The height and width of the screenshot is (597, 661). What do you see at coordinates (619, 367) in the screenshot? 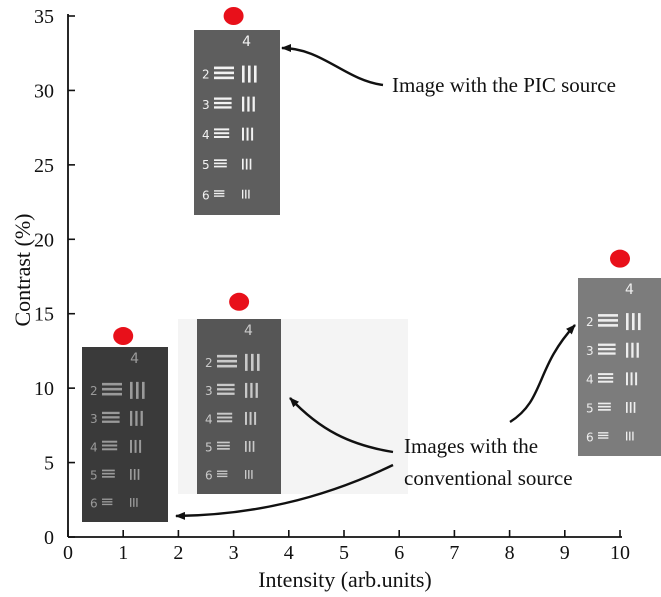
I see `resolution-target-image: 4 2 3 4 5 6` at bounding box center [619, 367].